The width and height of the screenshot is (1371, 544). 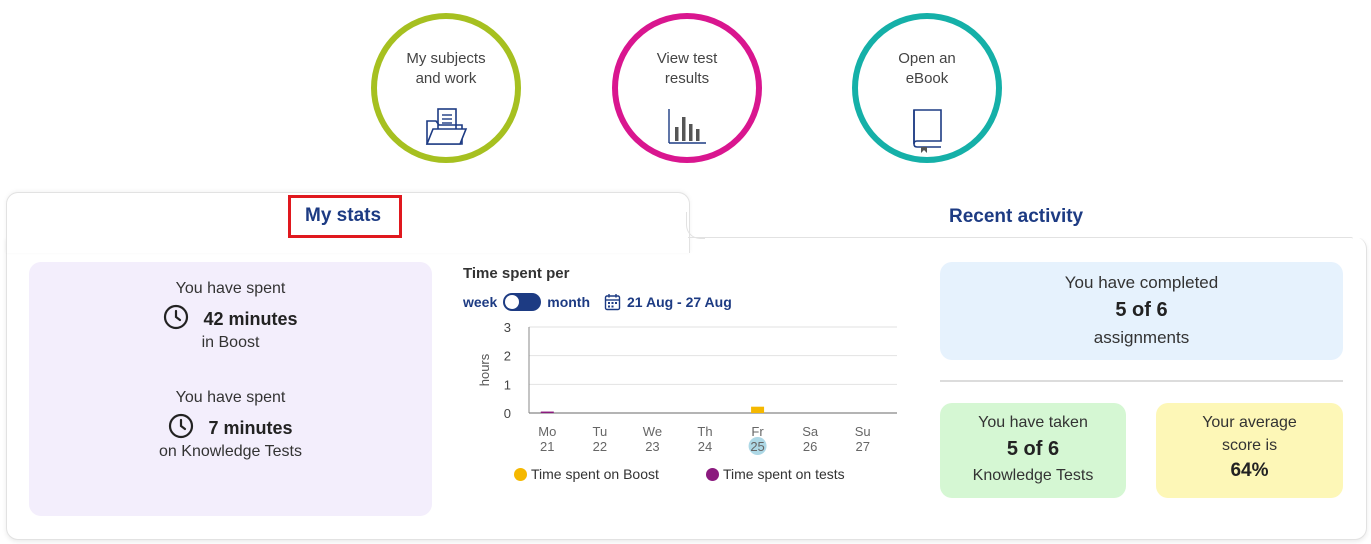 What do you see at coordinates (1016, 216) in the screenshot?
I see `tab-recent-activity-label: Recent activity` at bounding box center [1016, 216].